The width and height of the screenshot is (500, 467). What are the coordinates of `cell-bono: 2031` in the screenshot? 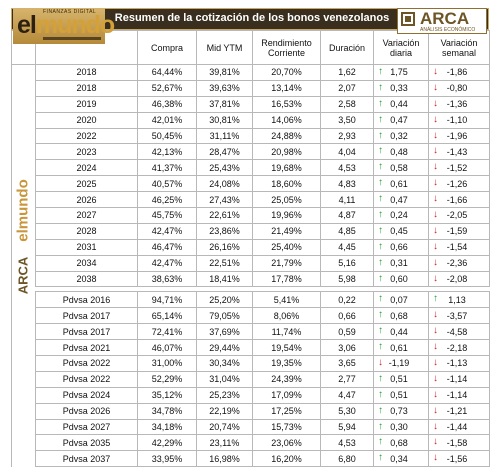 It's located at (86, 247).